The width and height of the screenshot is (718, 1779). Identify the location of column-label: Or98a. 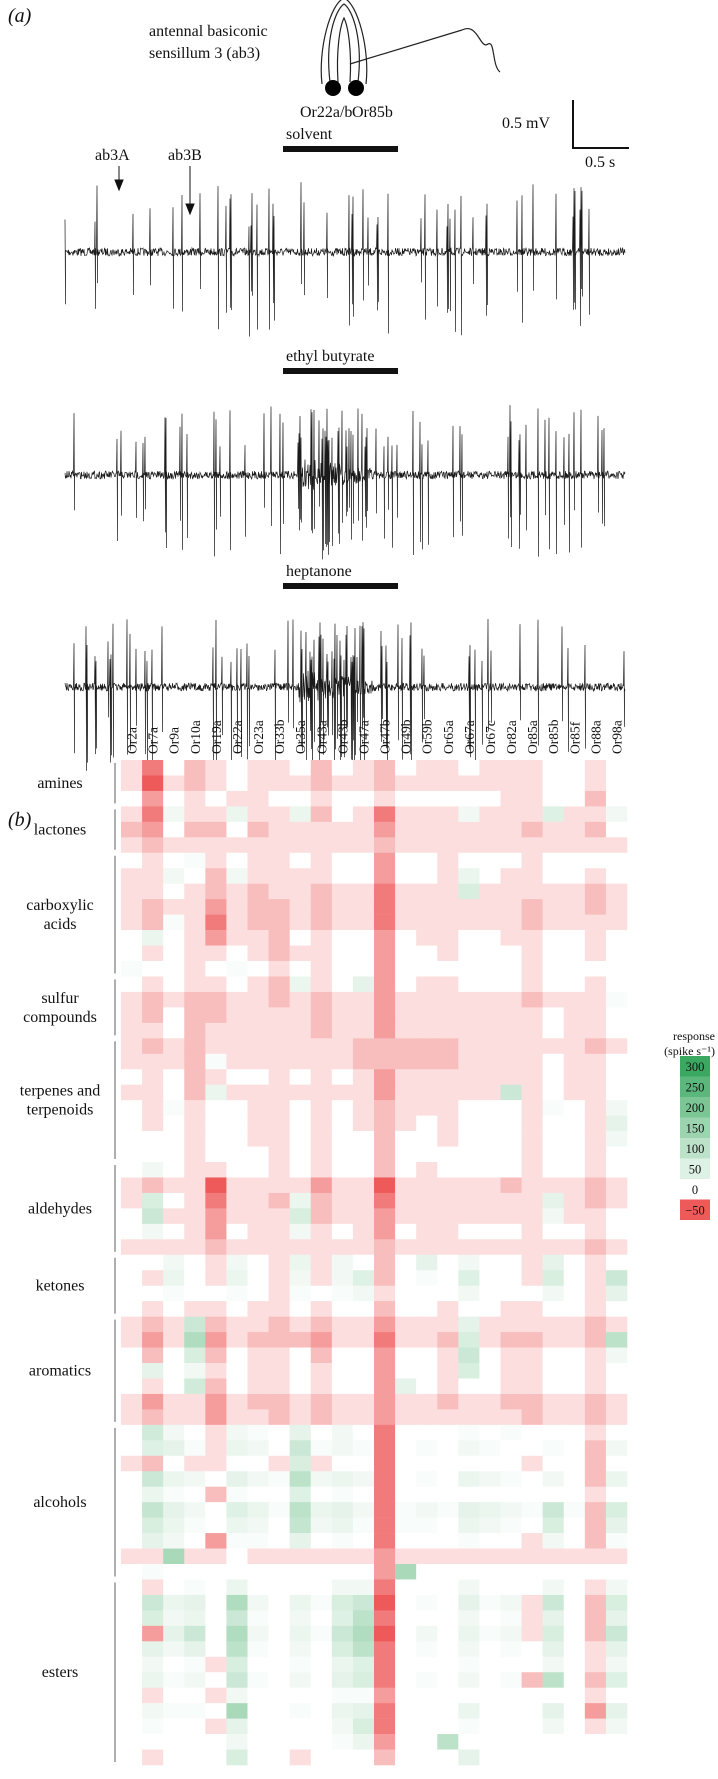
(616, 737).